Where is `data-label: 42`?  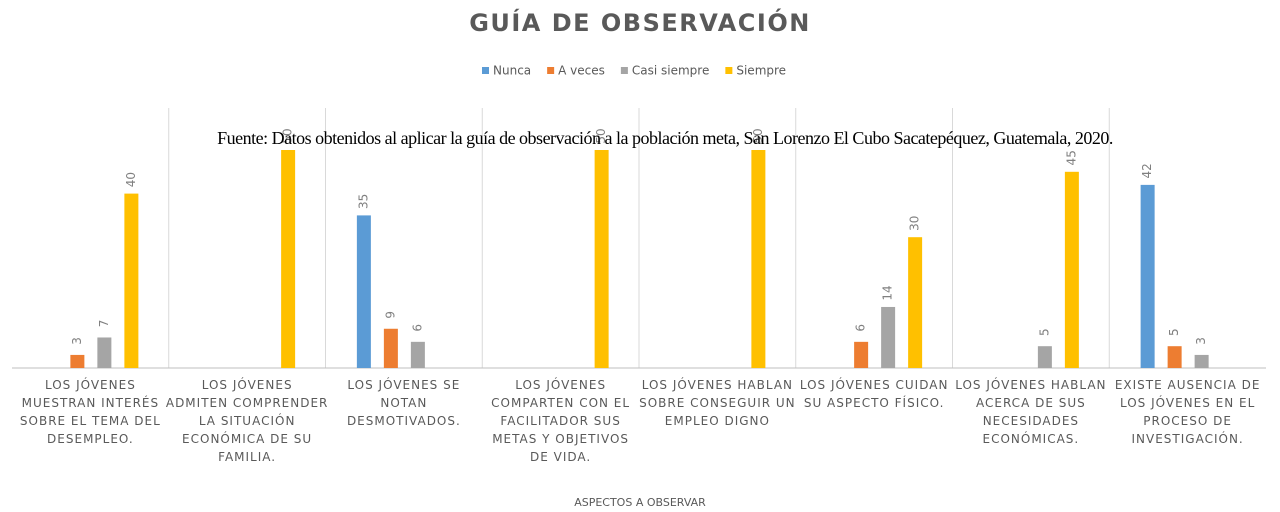 data-label: 42 is located at coordinates (1147, 170).